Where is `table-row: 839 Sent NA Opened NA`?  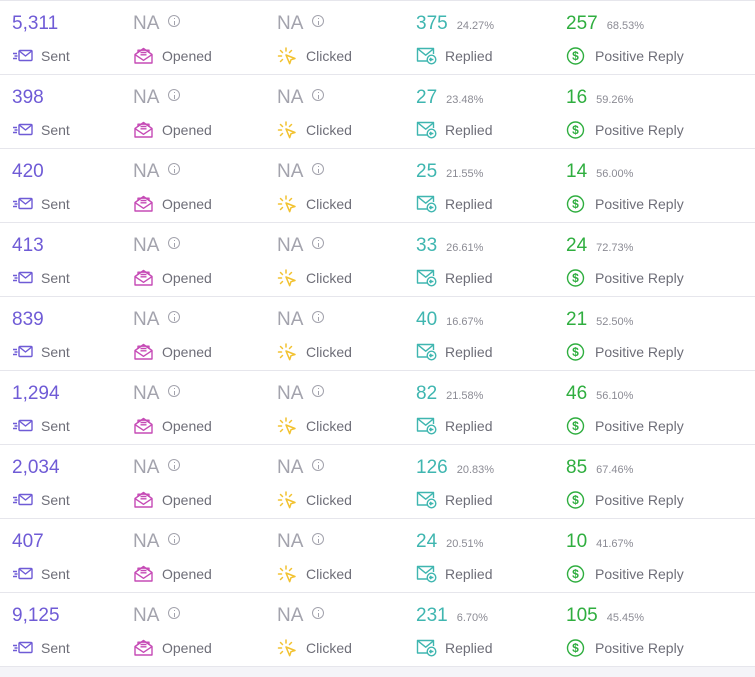
table-row: 839 Sent NA Opened NA is located at coordinates (377, 334).